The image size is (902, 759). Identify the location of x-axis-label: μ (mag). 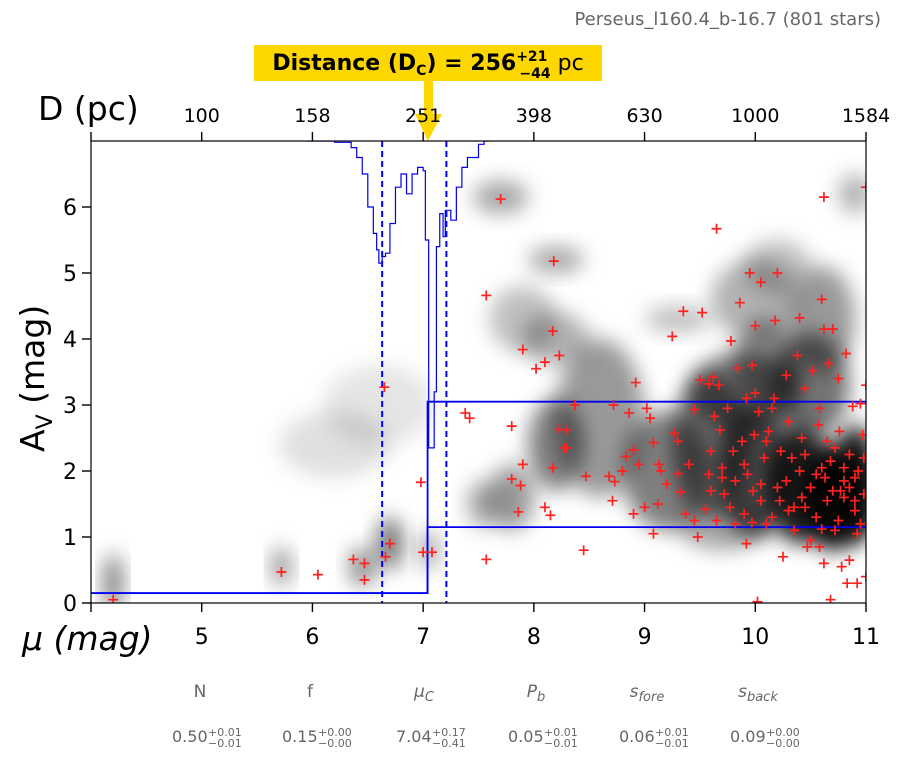
(87, 638).